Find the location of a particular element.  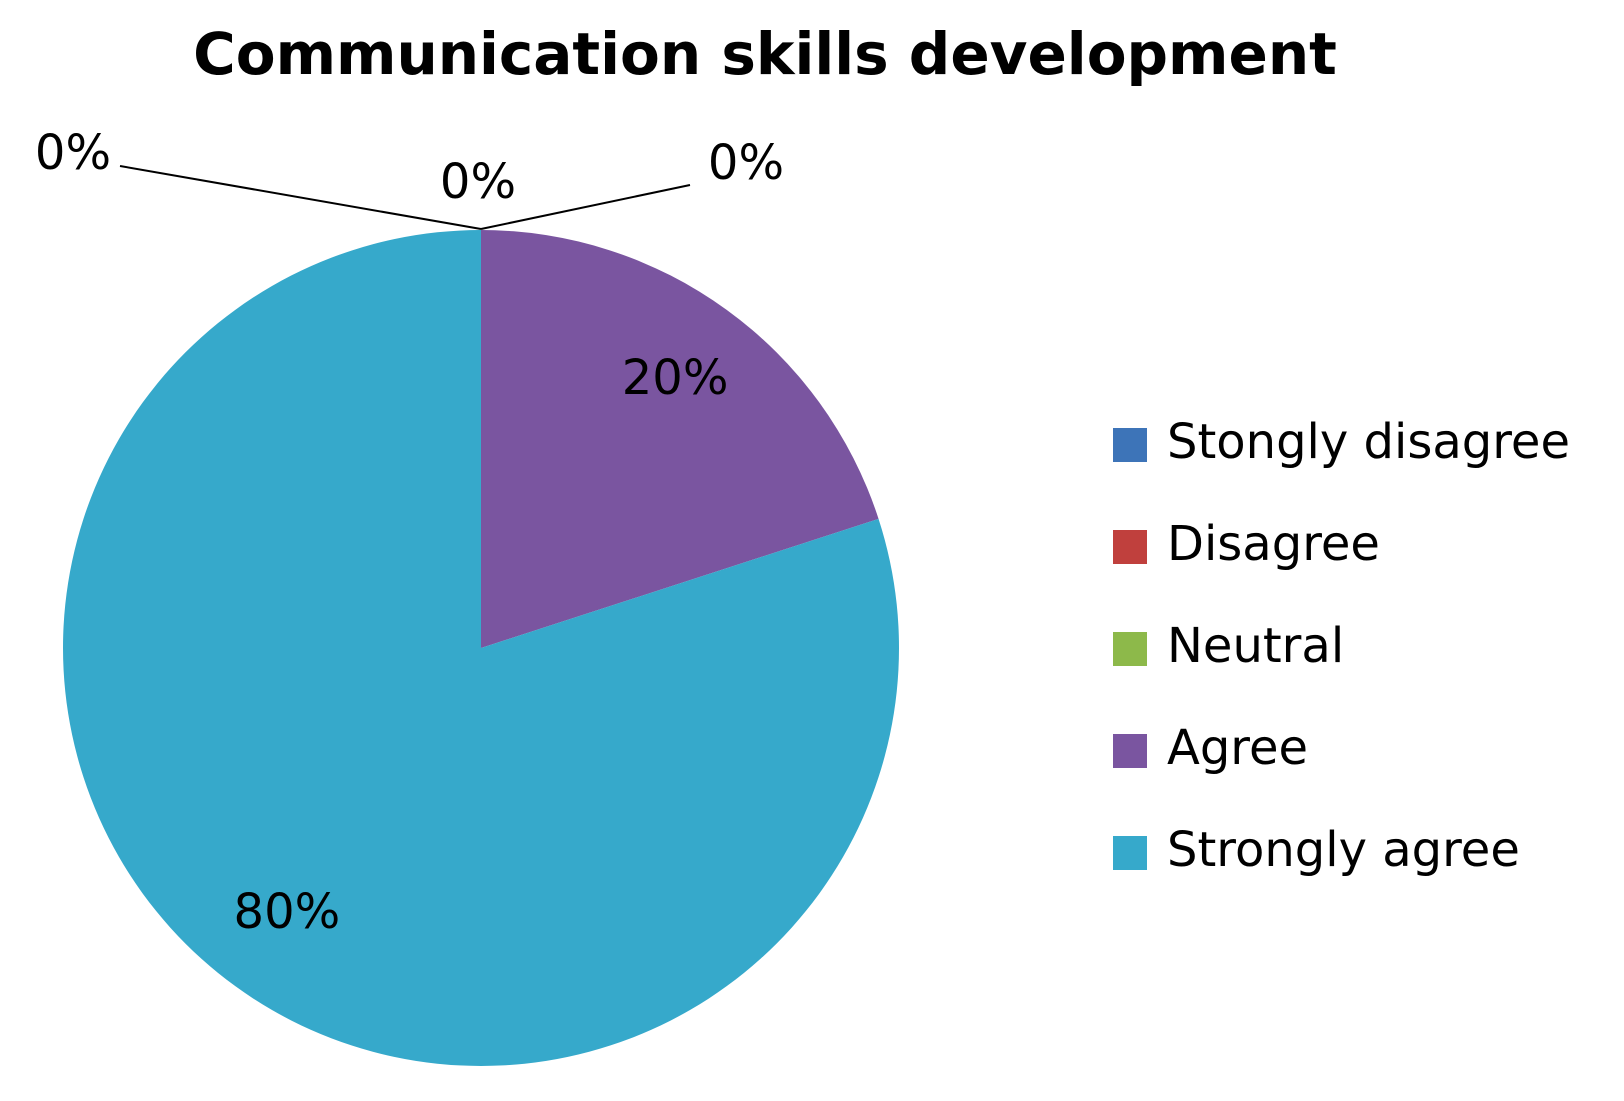

legend-label: Strongly agree is located at coordinates (1343, 850).